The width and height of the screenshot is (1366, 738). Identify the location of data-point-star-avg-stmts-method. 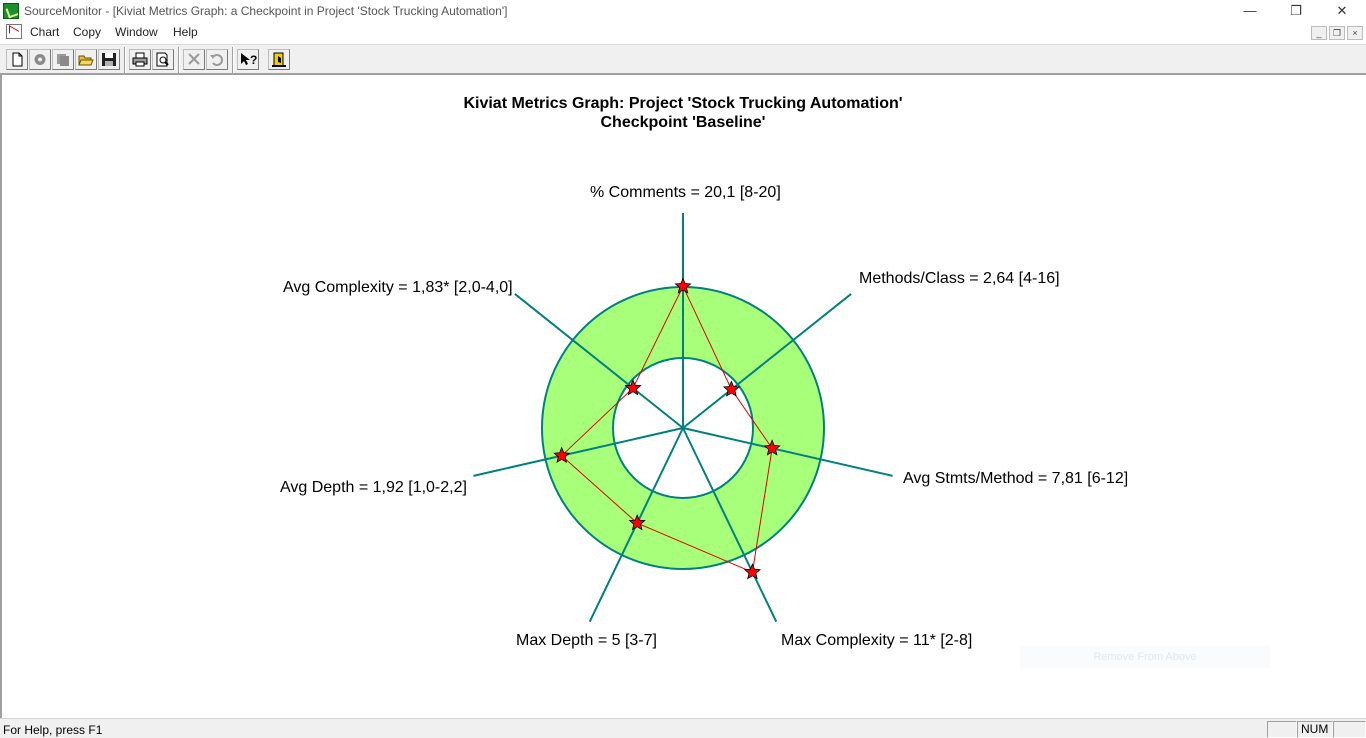
(772, 447).